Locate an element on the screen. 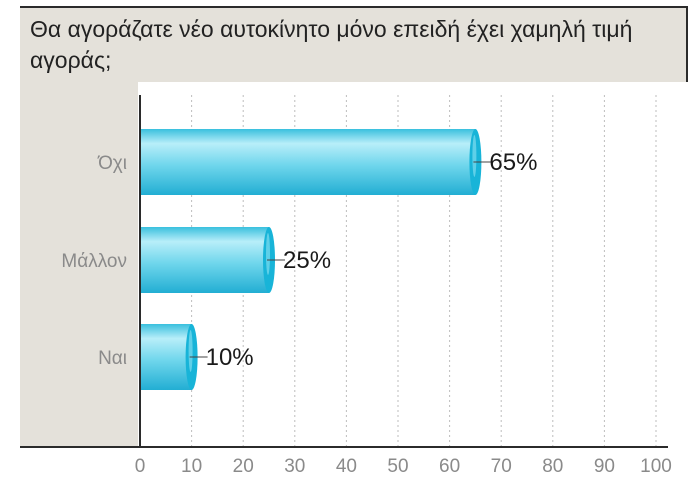 The width and height of the screenshot is (700, 484). x-tick-label: 20 is located at coordinates (243, 466).